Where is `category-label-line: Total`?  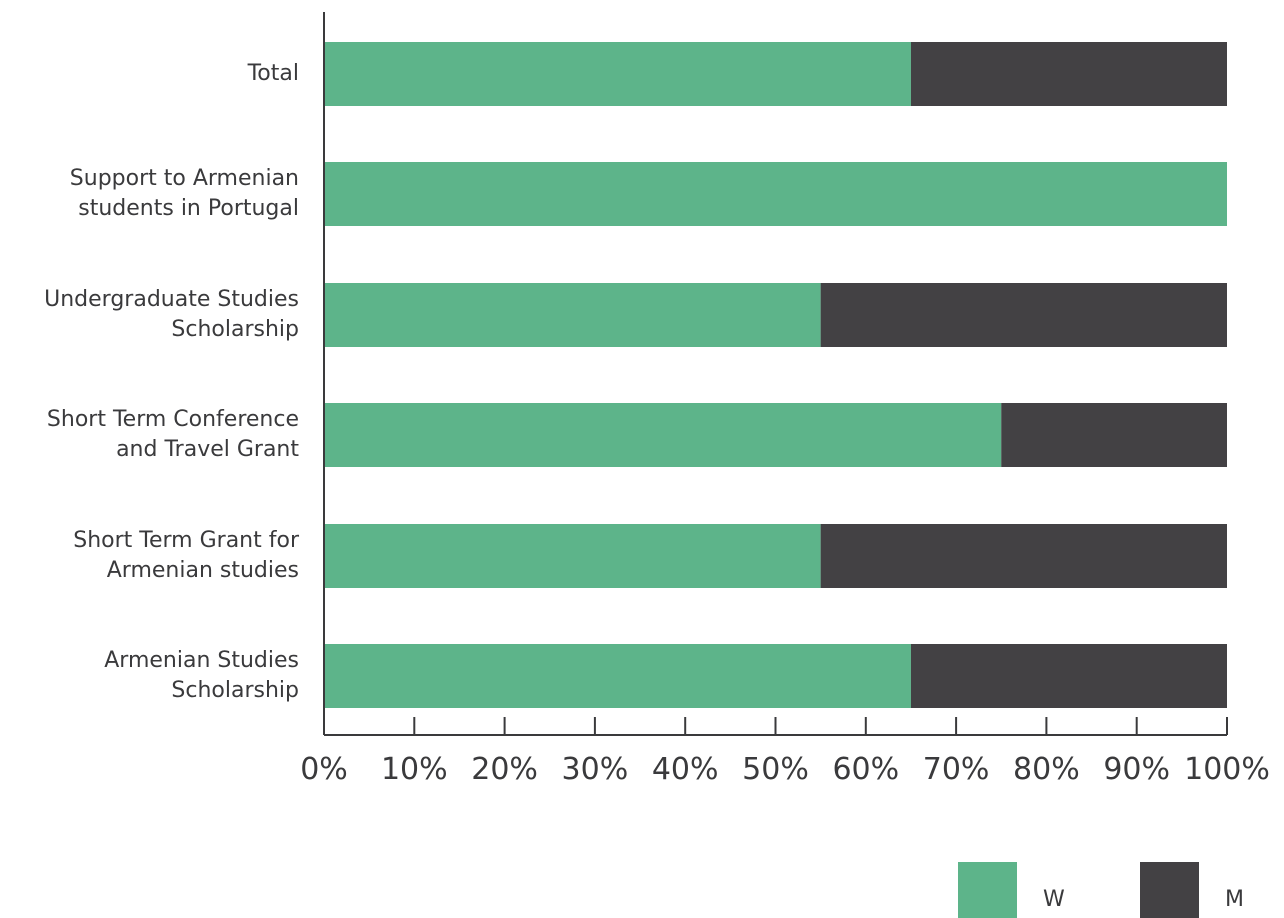 category-label-line: Total is located at coordinates (273, 73).